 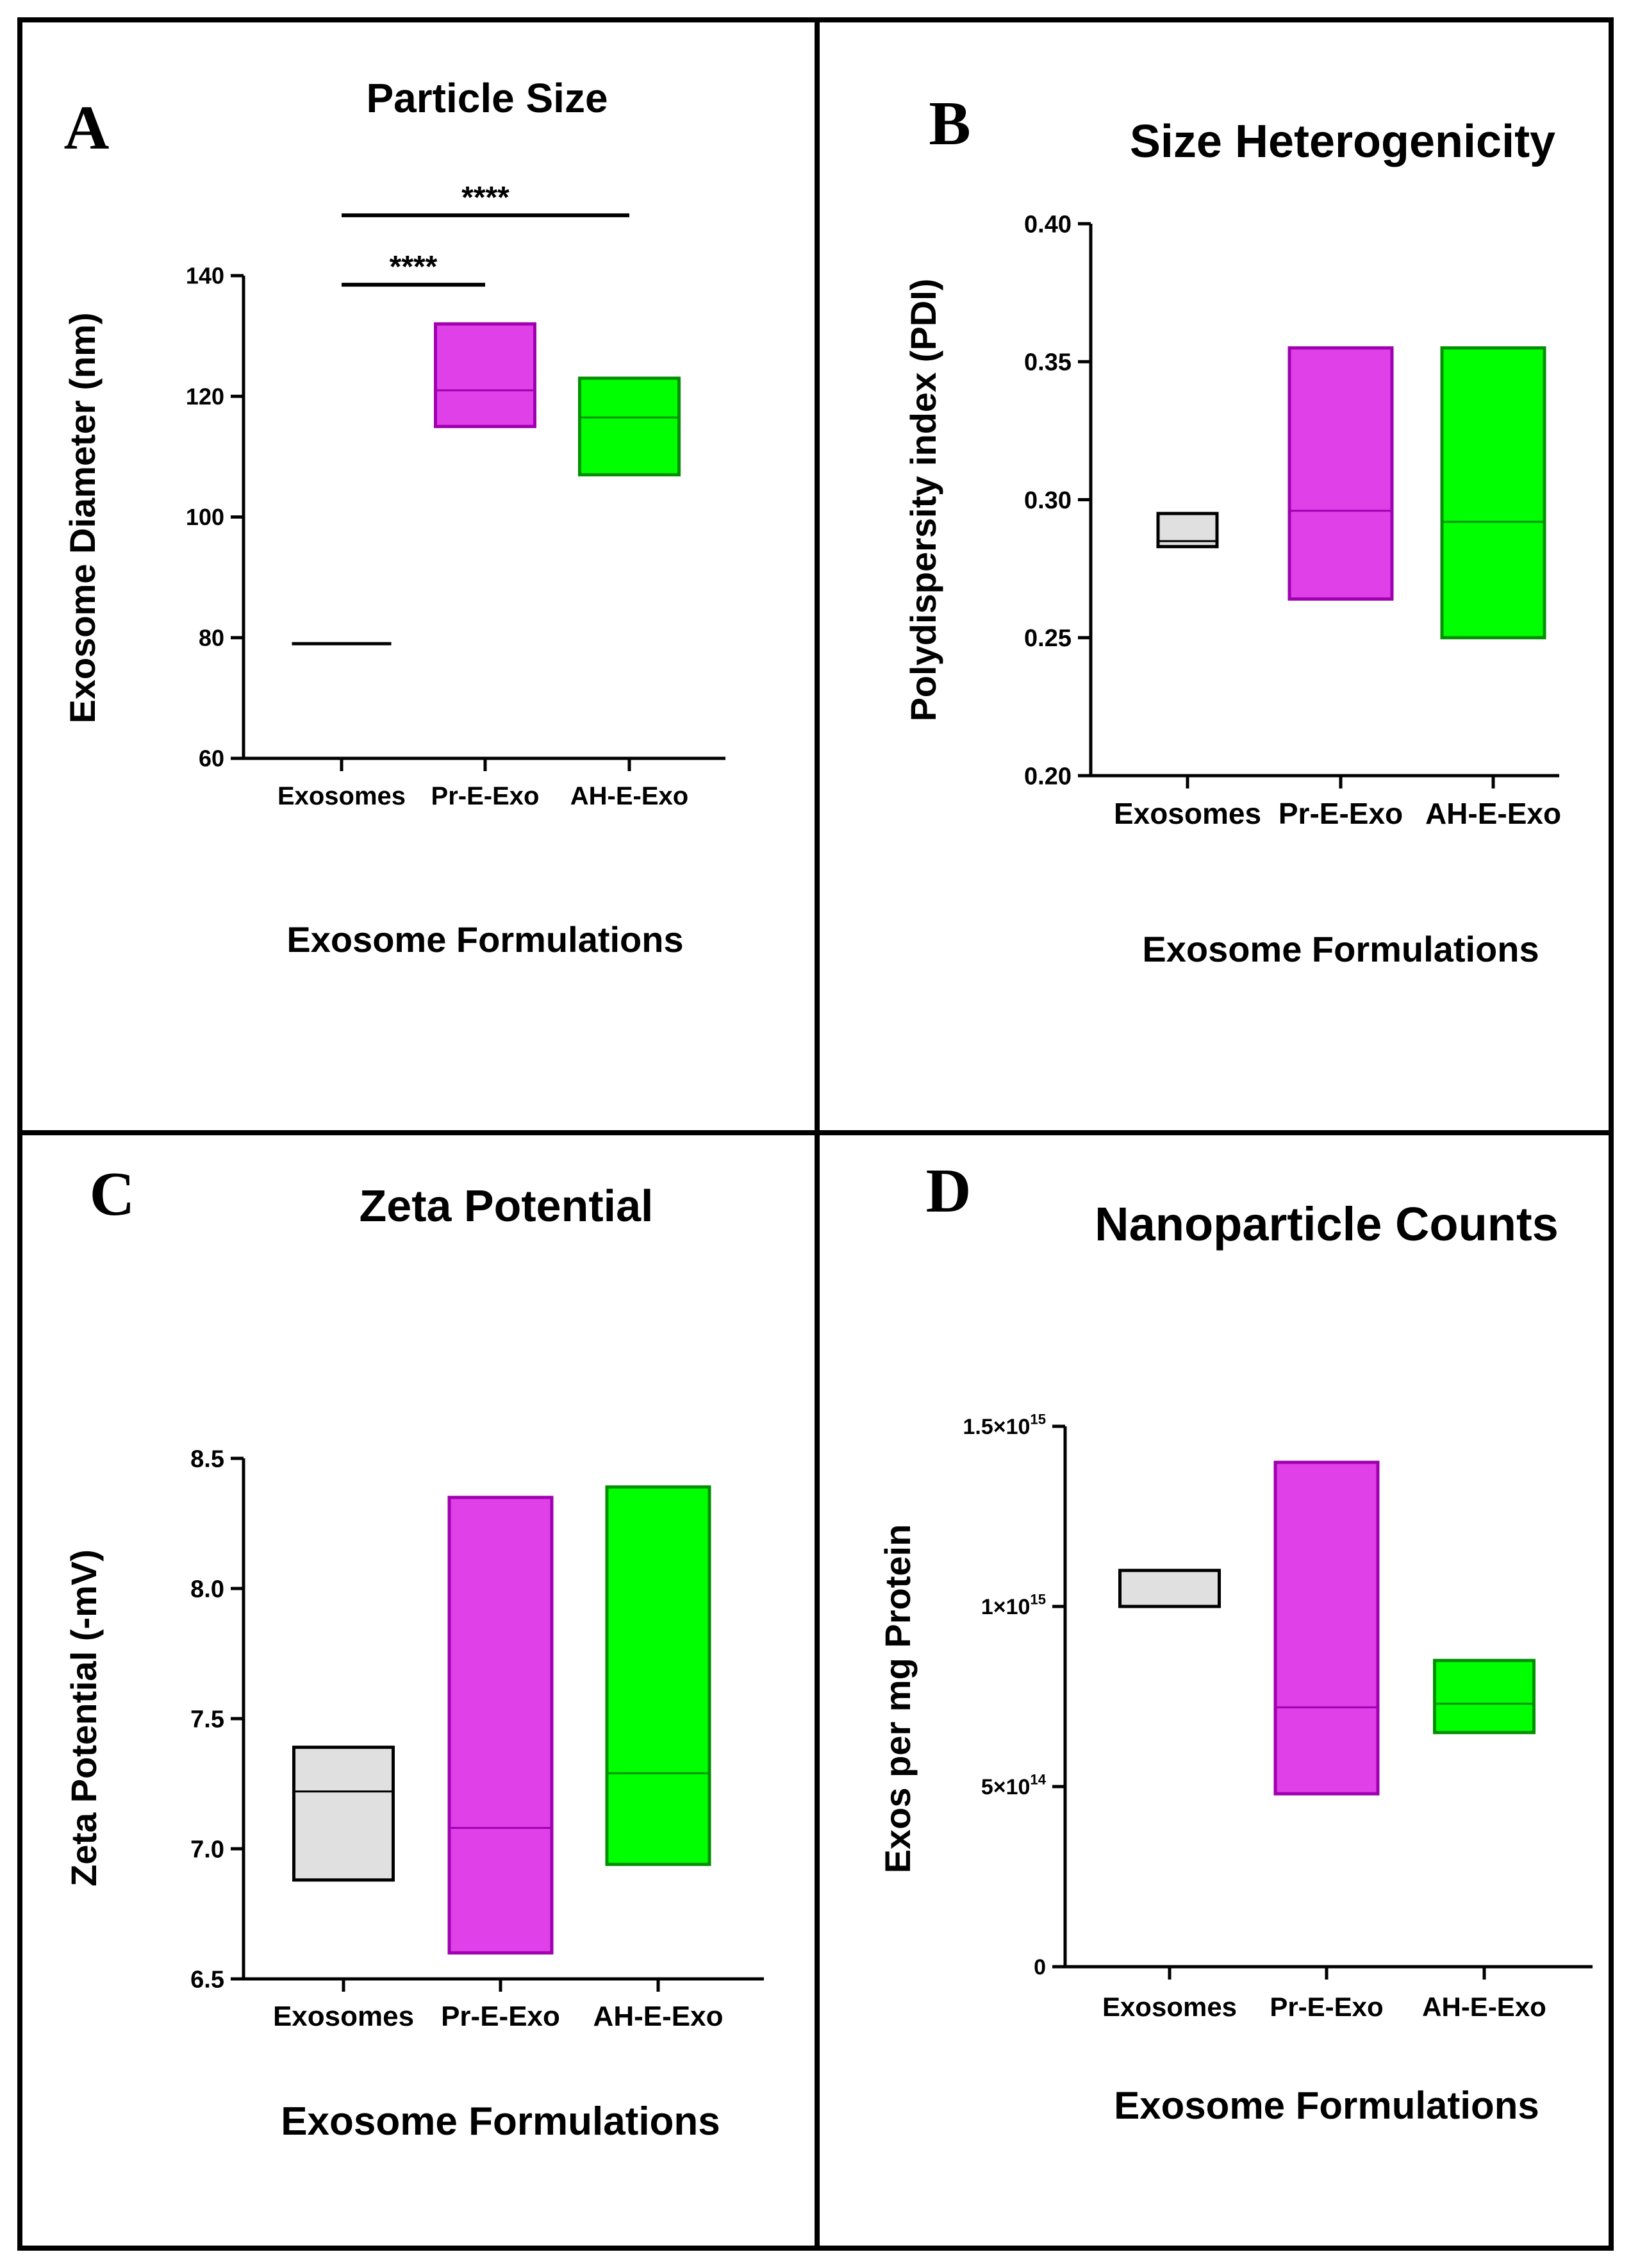 What do you see at coordinates (1048, 638) in the screenshot?
I see `y-tick-label: 0.25` at bounding box center [1048, 638].